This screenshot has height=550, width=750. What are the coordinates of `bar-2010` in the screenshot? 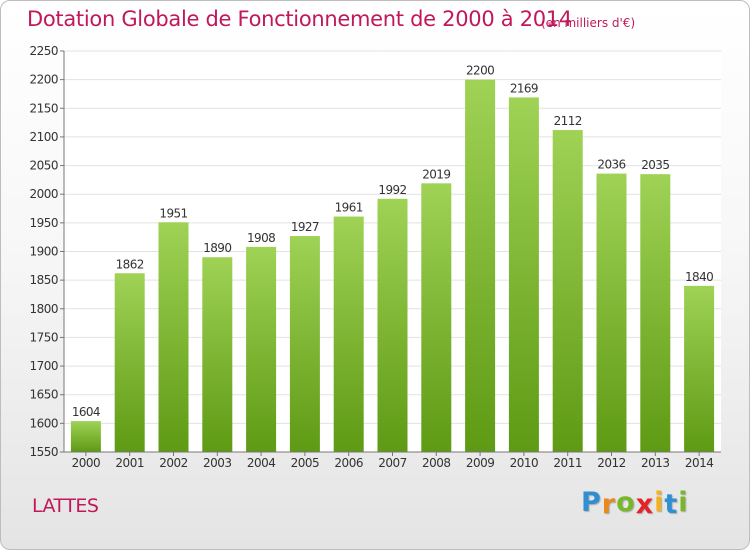 It's located at (523, 274).